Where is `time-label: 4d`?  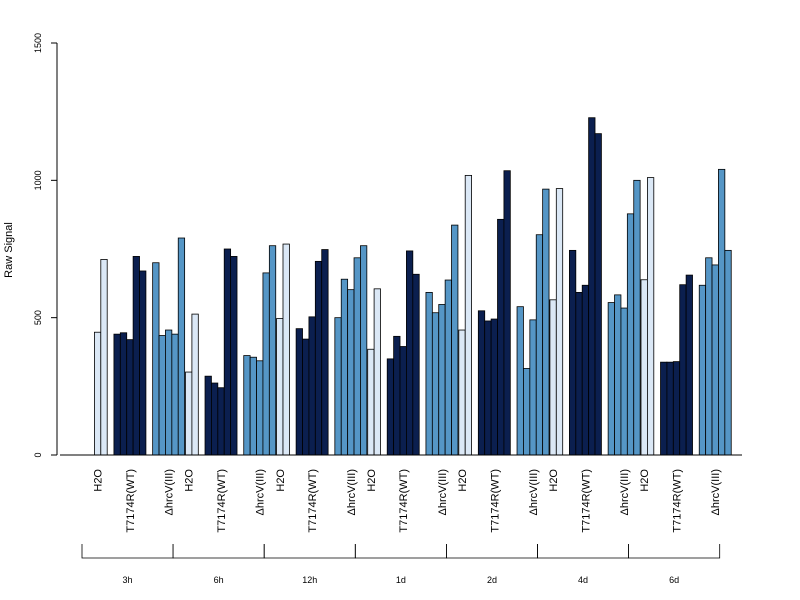
time-label: 4d is located at coordinates (583, 580).